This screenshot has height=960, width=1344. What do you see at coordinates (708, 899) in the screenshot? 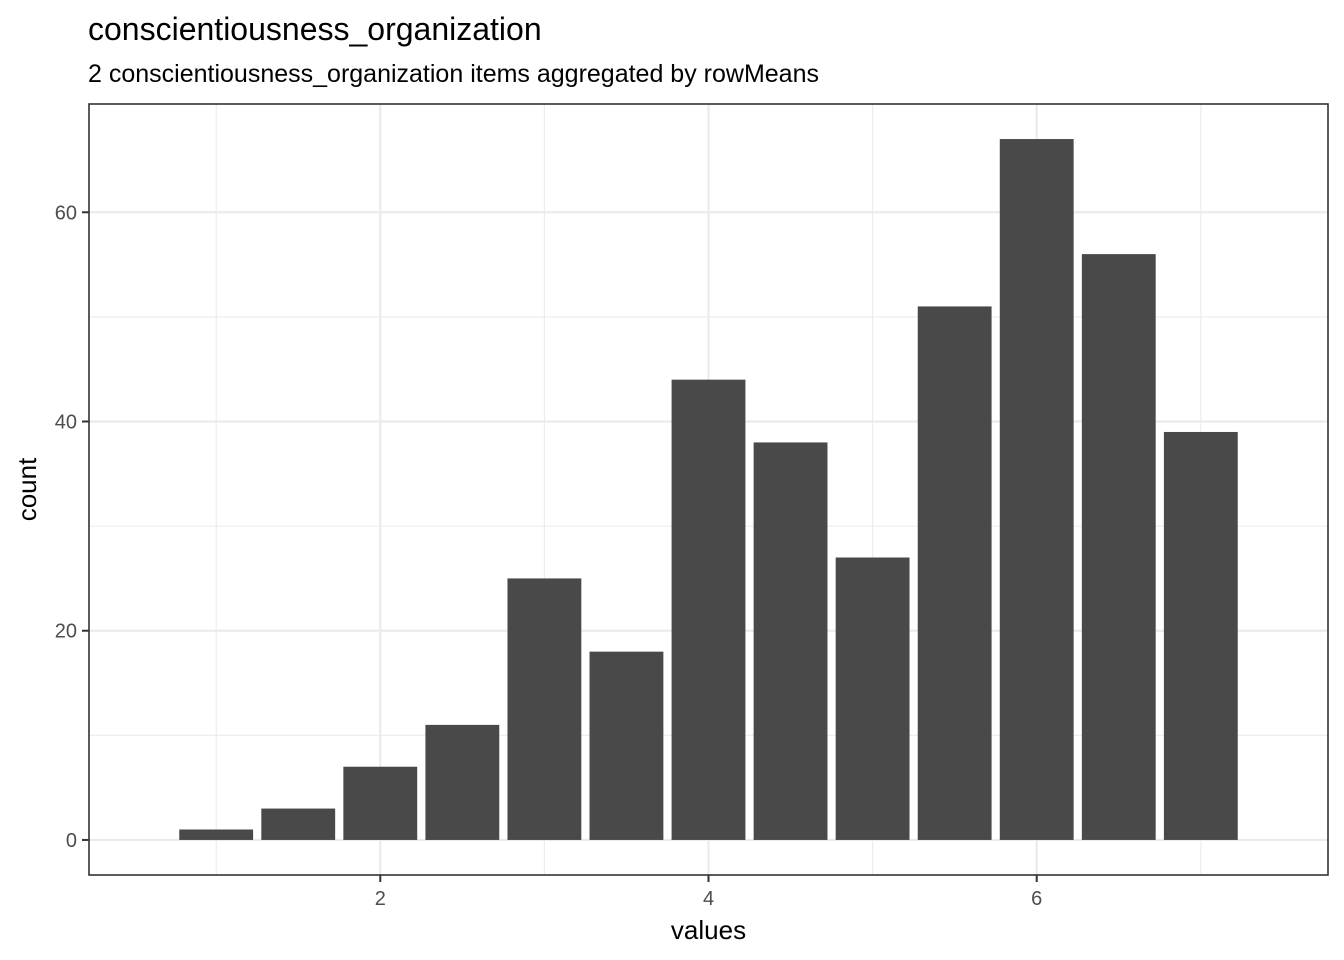
I see `x-tick-label: 4` at bounding box center [708, 899].